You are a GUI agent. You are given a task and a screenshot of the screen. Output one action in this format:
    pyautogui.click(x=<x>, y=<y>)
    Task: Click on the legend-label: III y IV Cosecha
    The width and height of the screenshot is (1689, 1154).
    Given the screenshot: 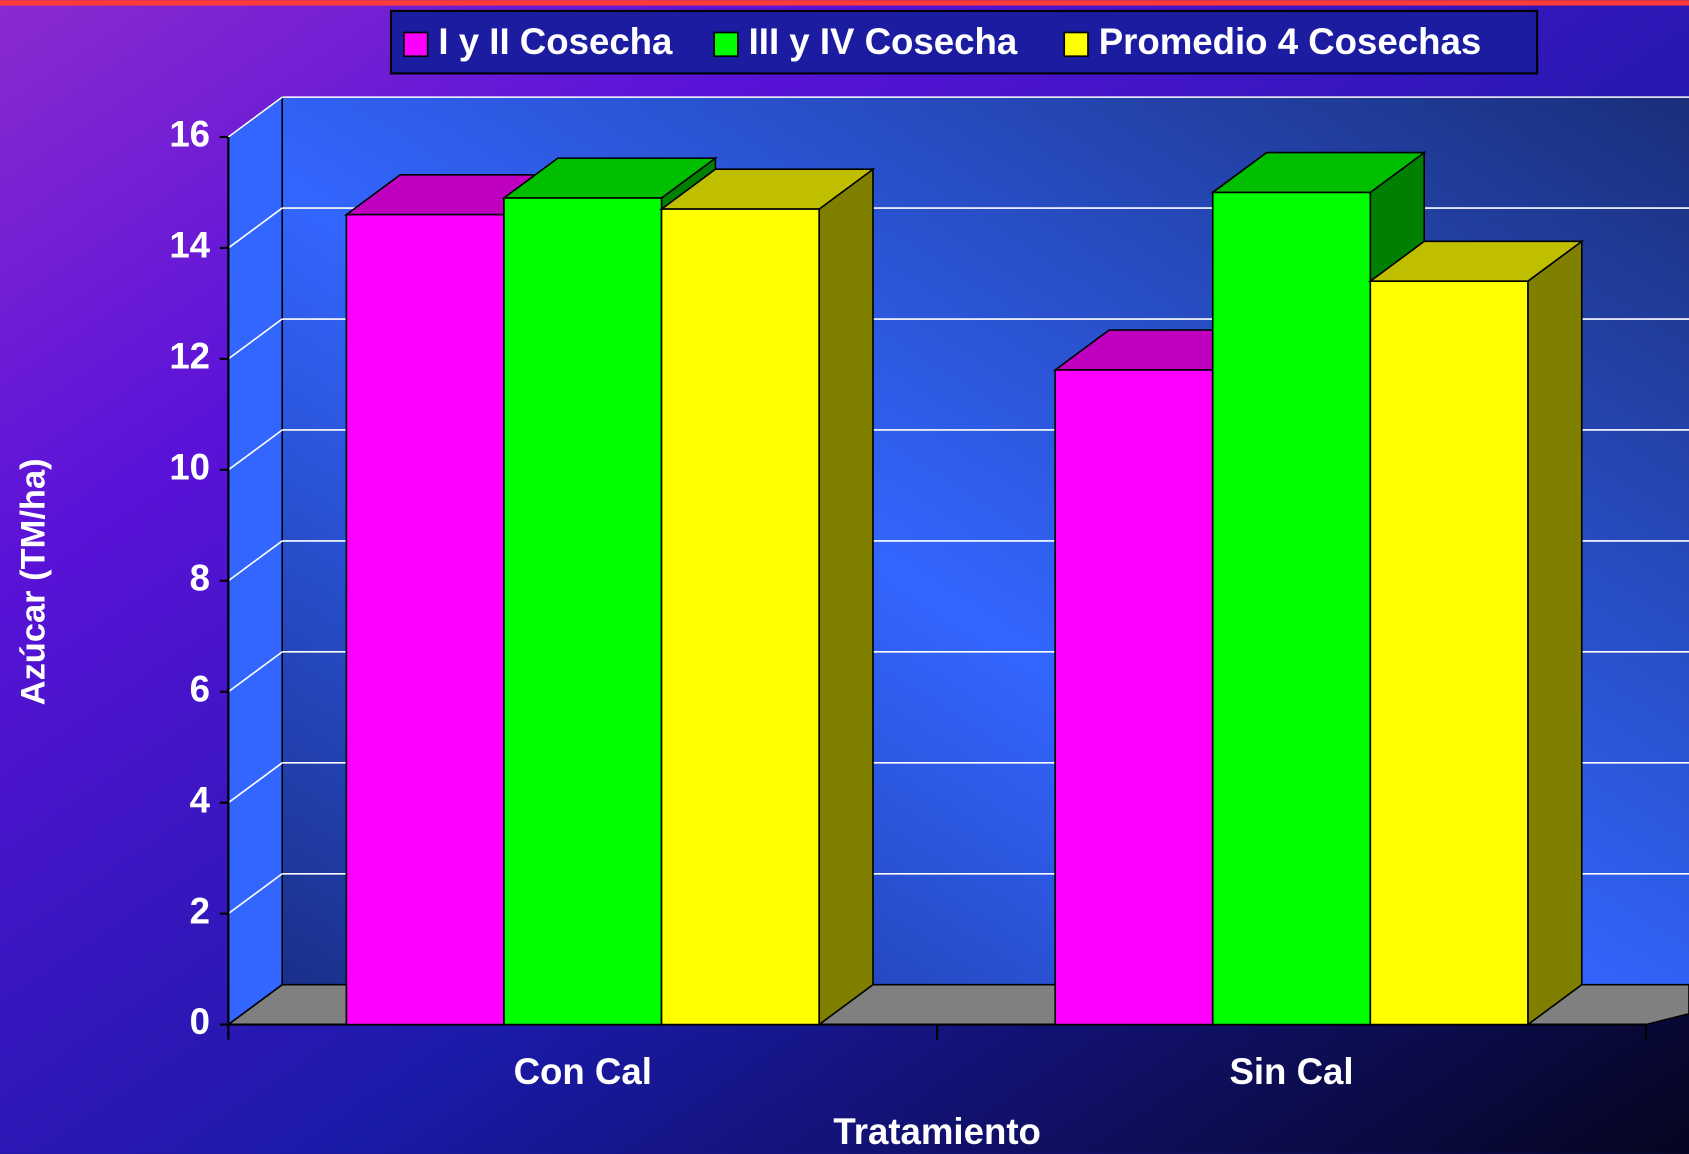 What is the action you would take?
    pyautogui.click(x=883, y=41)
    